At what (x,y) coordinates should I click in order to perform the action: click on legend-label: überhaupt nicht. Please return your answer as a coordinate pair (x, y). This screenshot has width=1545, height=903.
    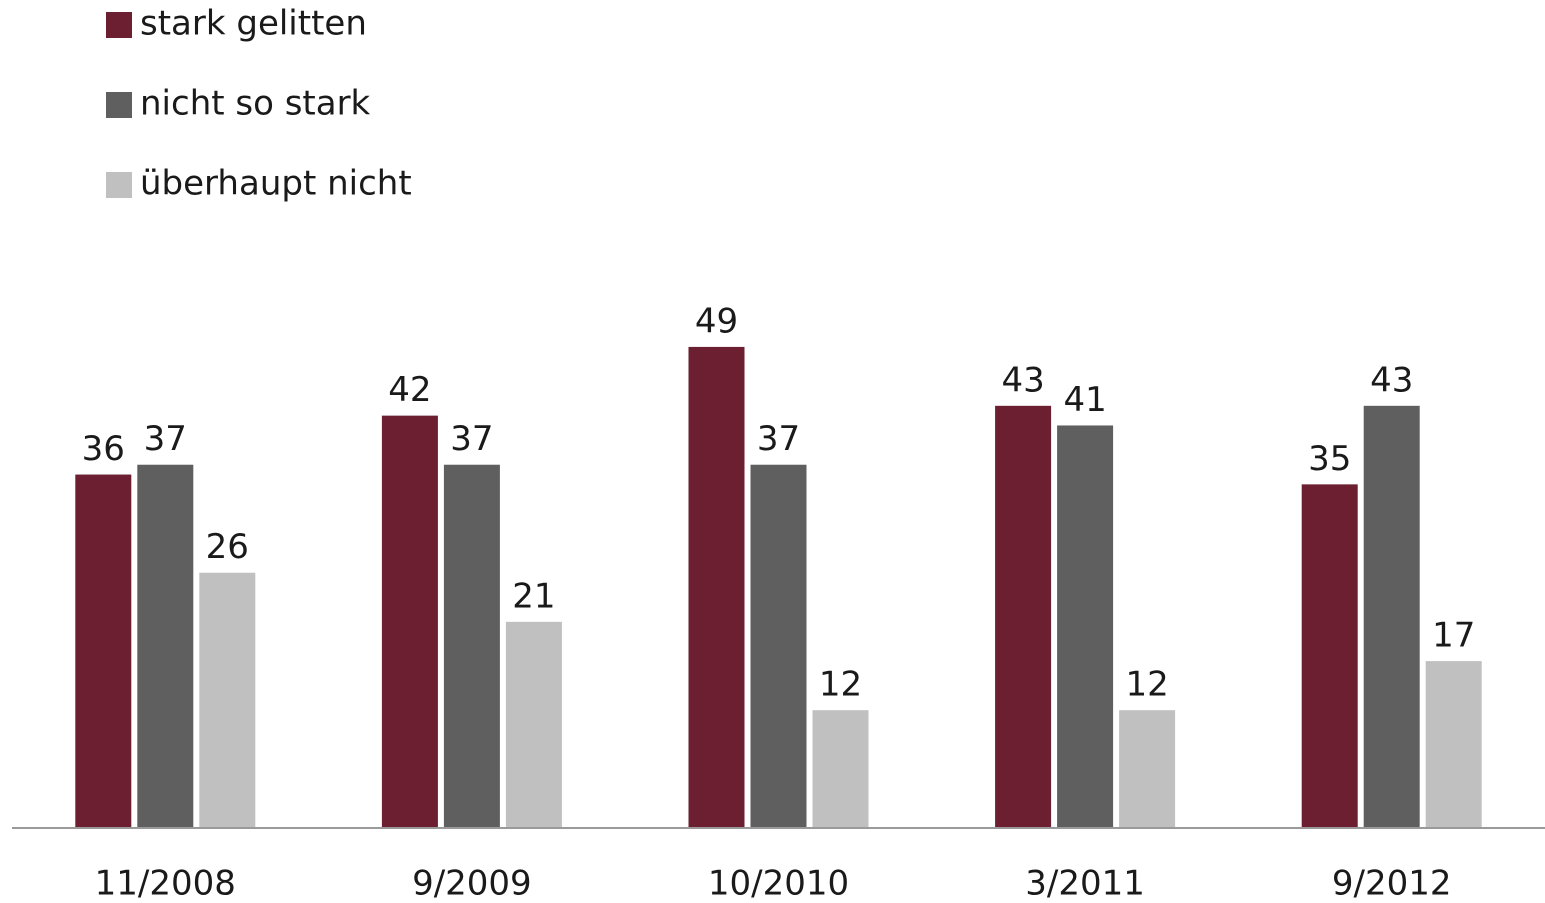
    Looking at the image, I should click on (276, 184).